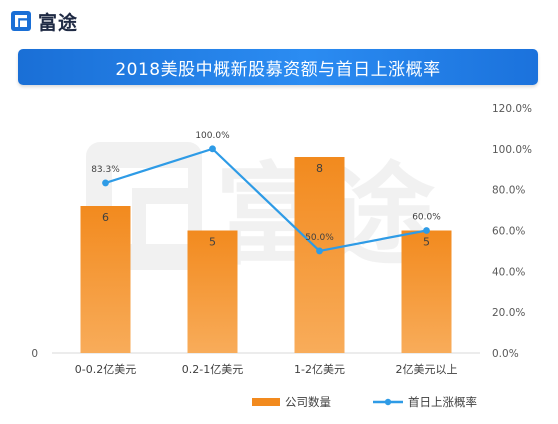 The height and width of the screenshot is (424, 558). Describe the element at coordinates (426, 218) in the screenshot. I see `line-value-label: 60.0%` at that location.